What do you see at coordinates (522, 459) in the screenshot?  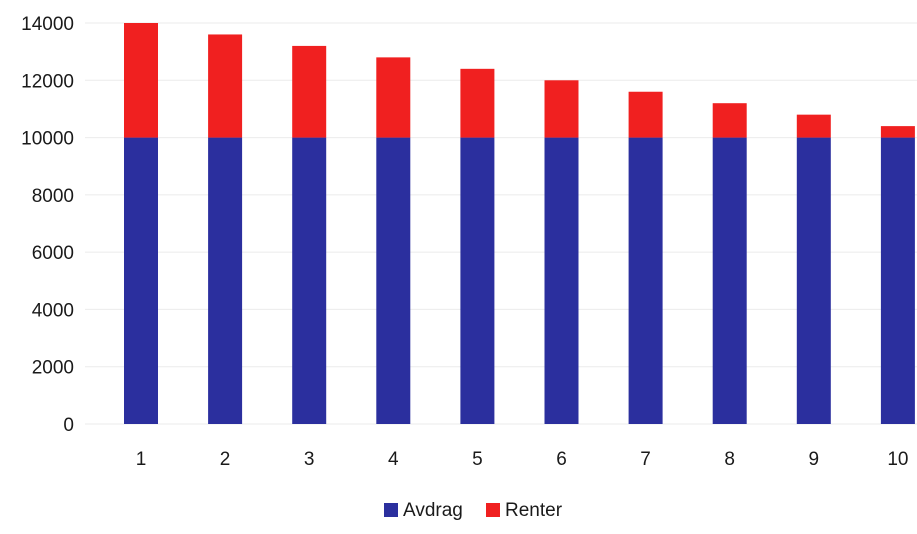 I see `x-axis: 1 2 3 4 5 6 7 8 9 10` at bounding box center [522, 459].